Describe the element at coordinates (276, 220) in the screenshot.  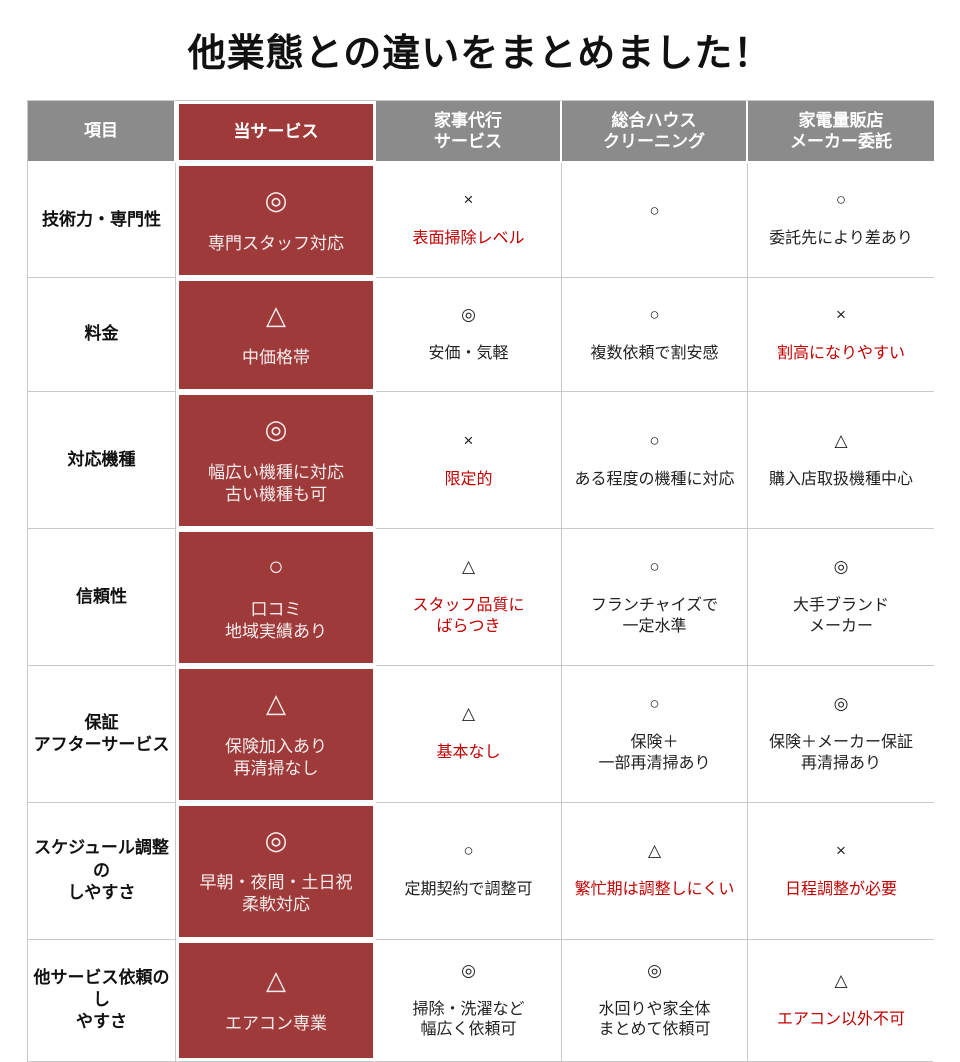
I see `cell-tech-ours: ◎ 専門スタッフ対応` at that location.